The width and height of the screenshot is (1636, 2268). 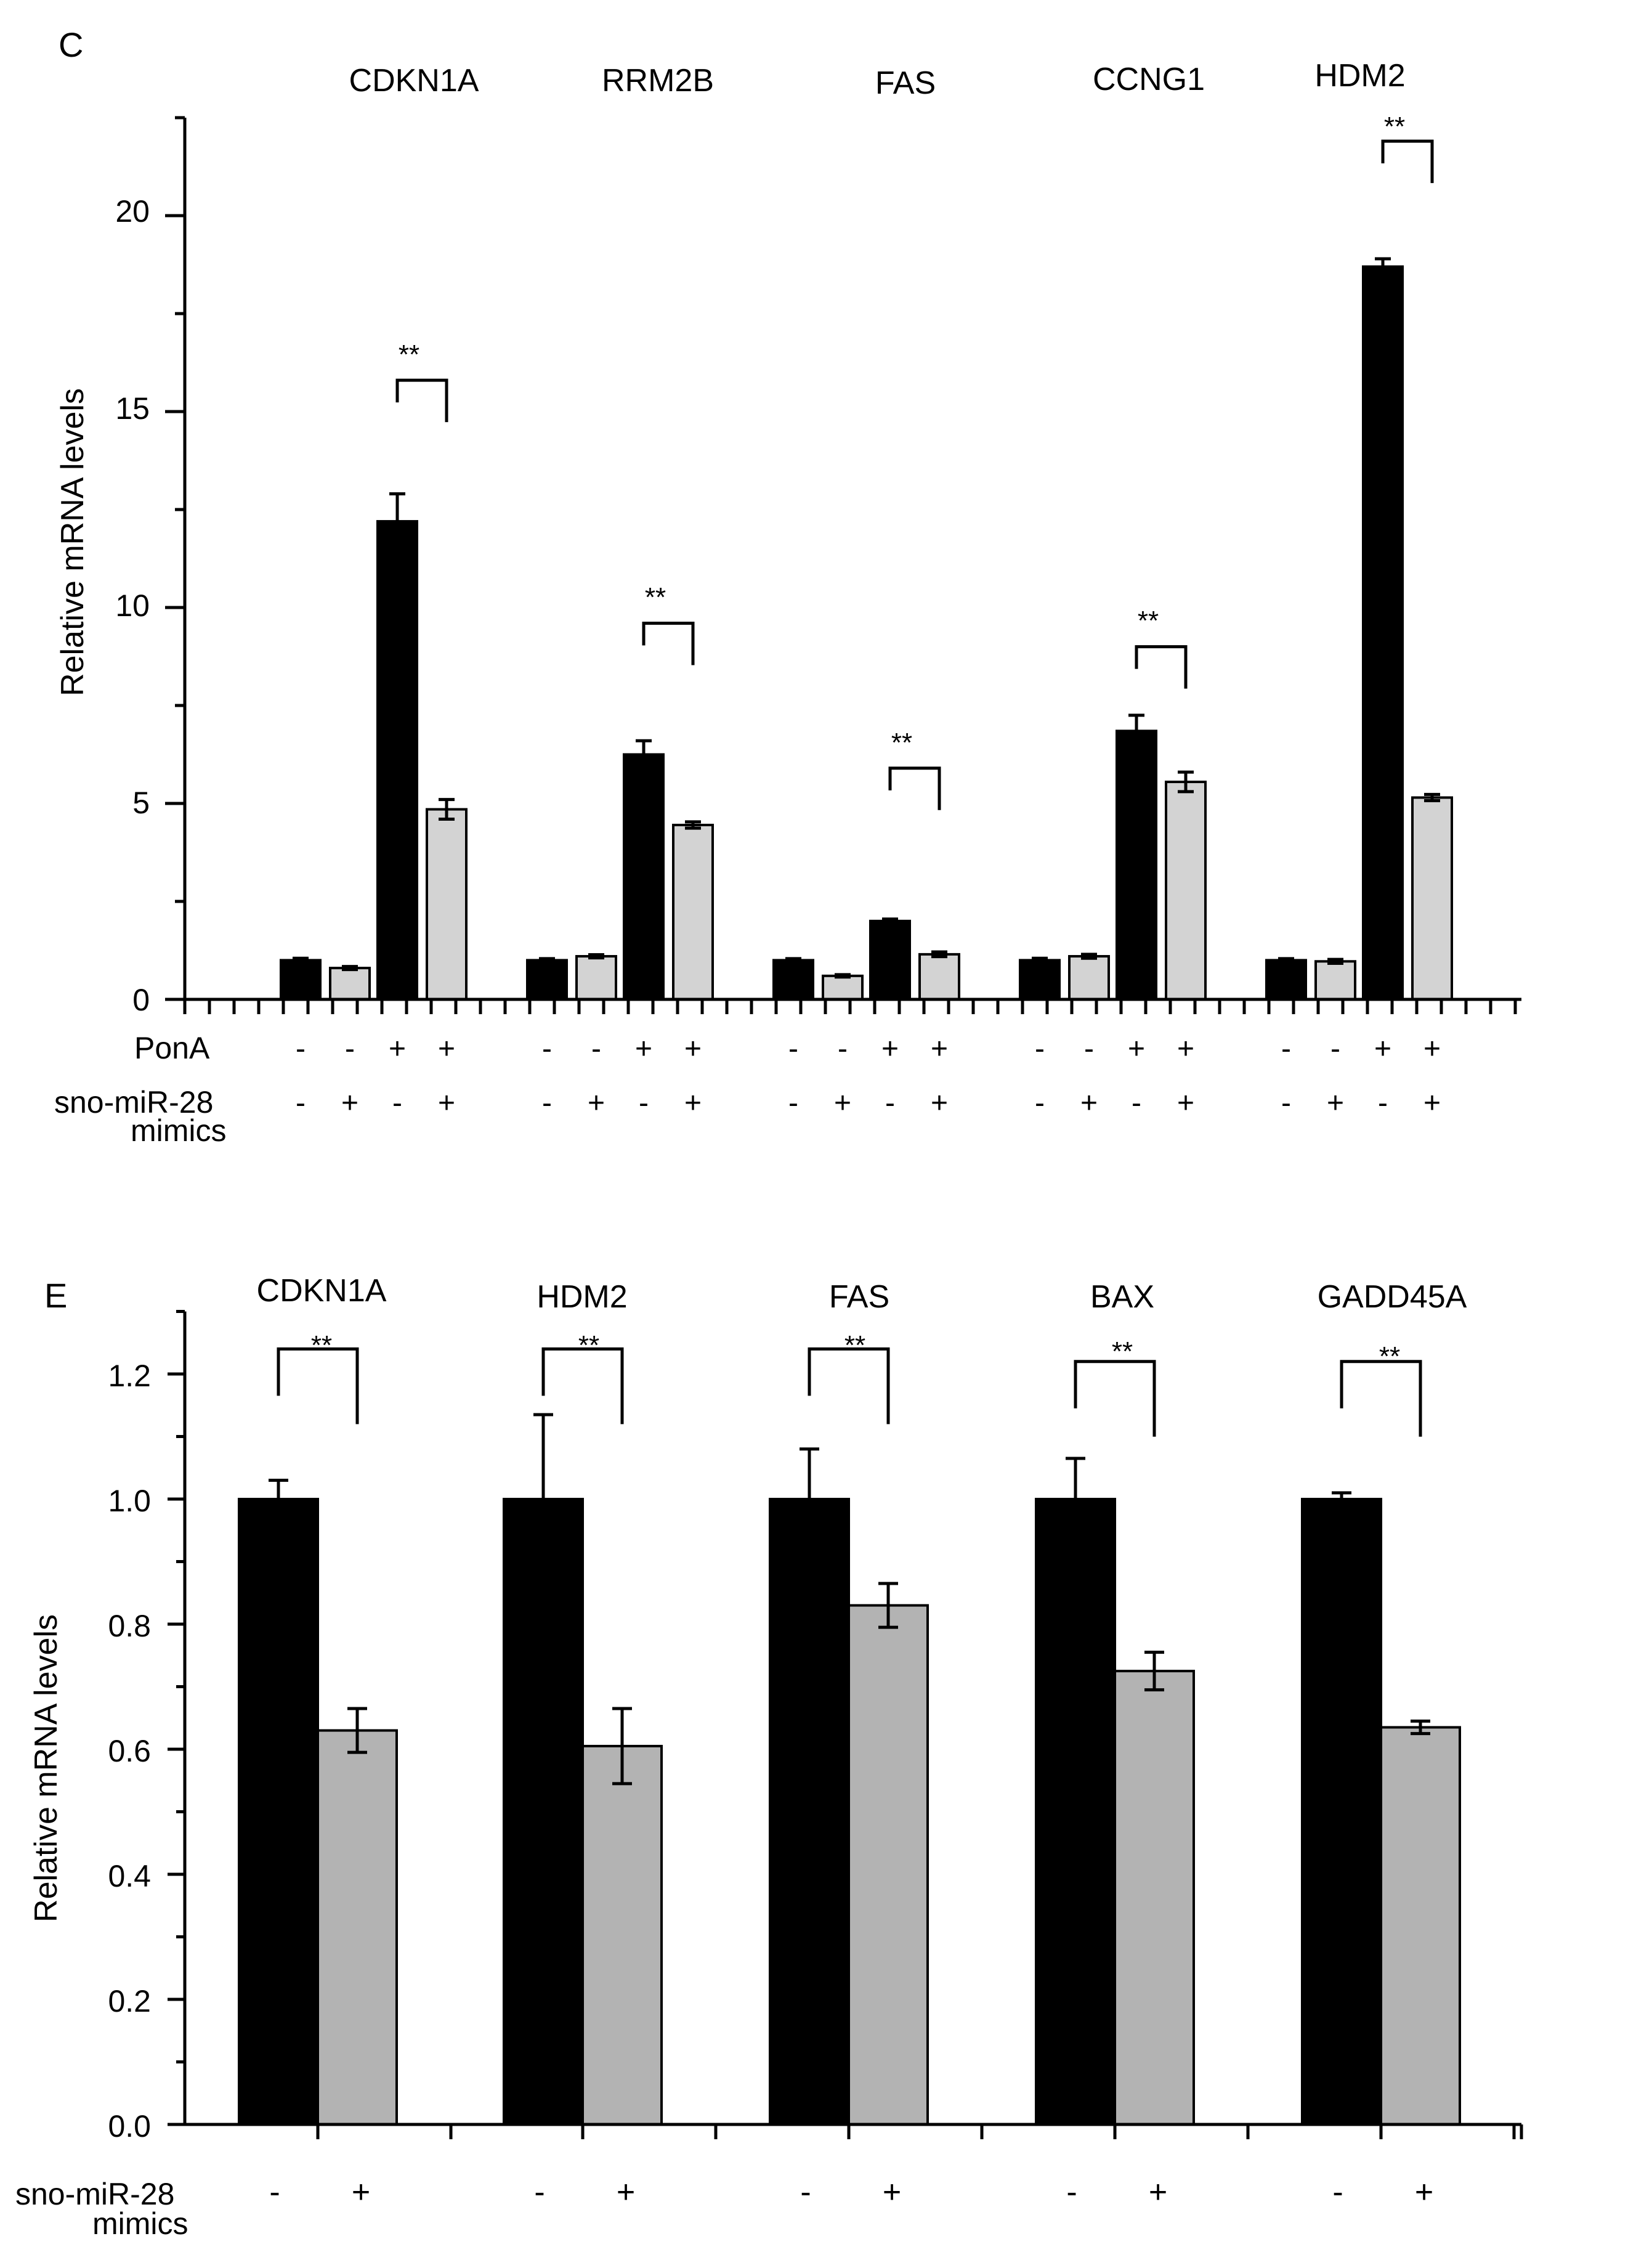 I want to click on panel-c-label: C, so click(x=71, y=44).